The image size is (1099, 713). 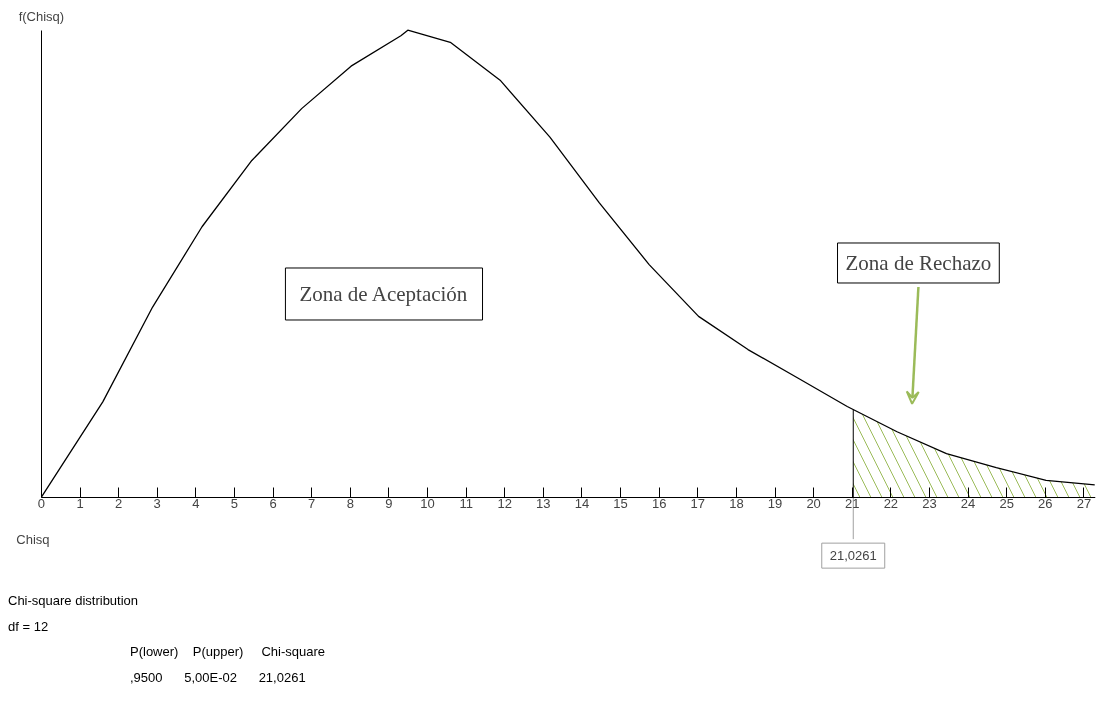 I want to click on x-tick-label: 2, so click(x=119, y=504).